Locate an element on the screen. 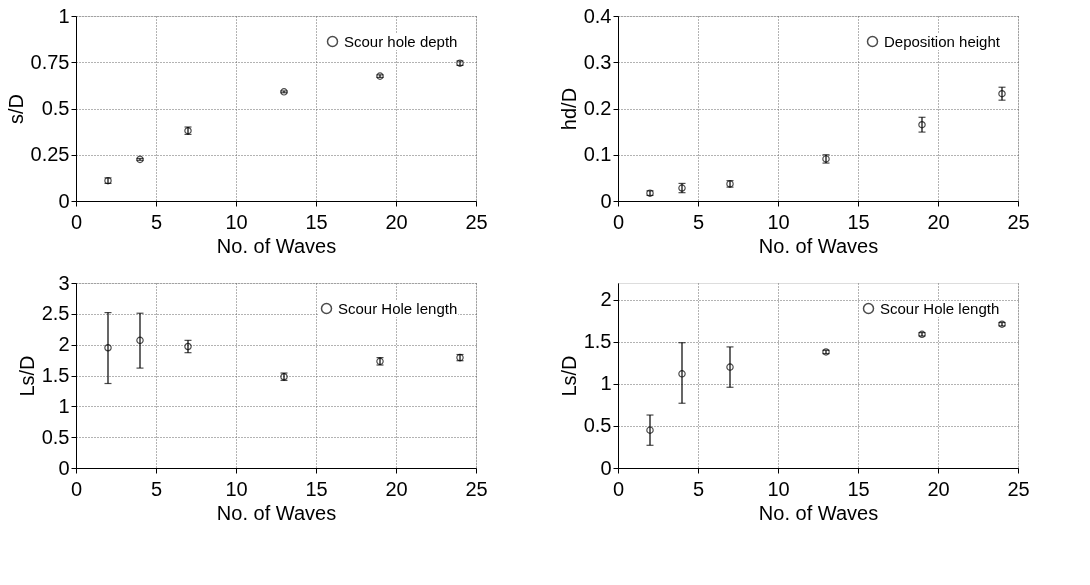 Image resolution: width=1090 pixels, height=585 pixels. y-axis-title: hd/D is located at coordinates (568, 109).